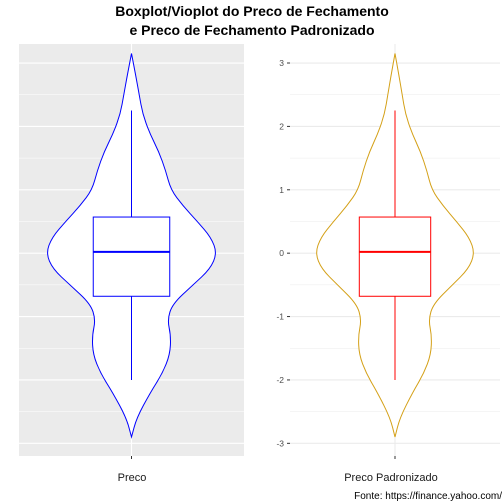 The image size is (504, 504). What do you see at coordinates (280, 380) in the screenshot?
I see `y-tick-label: -2` at bounding box center [280, 380].